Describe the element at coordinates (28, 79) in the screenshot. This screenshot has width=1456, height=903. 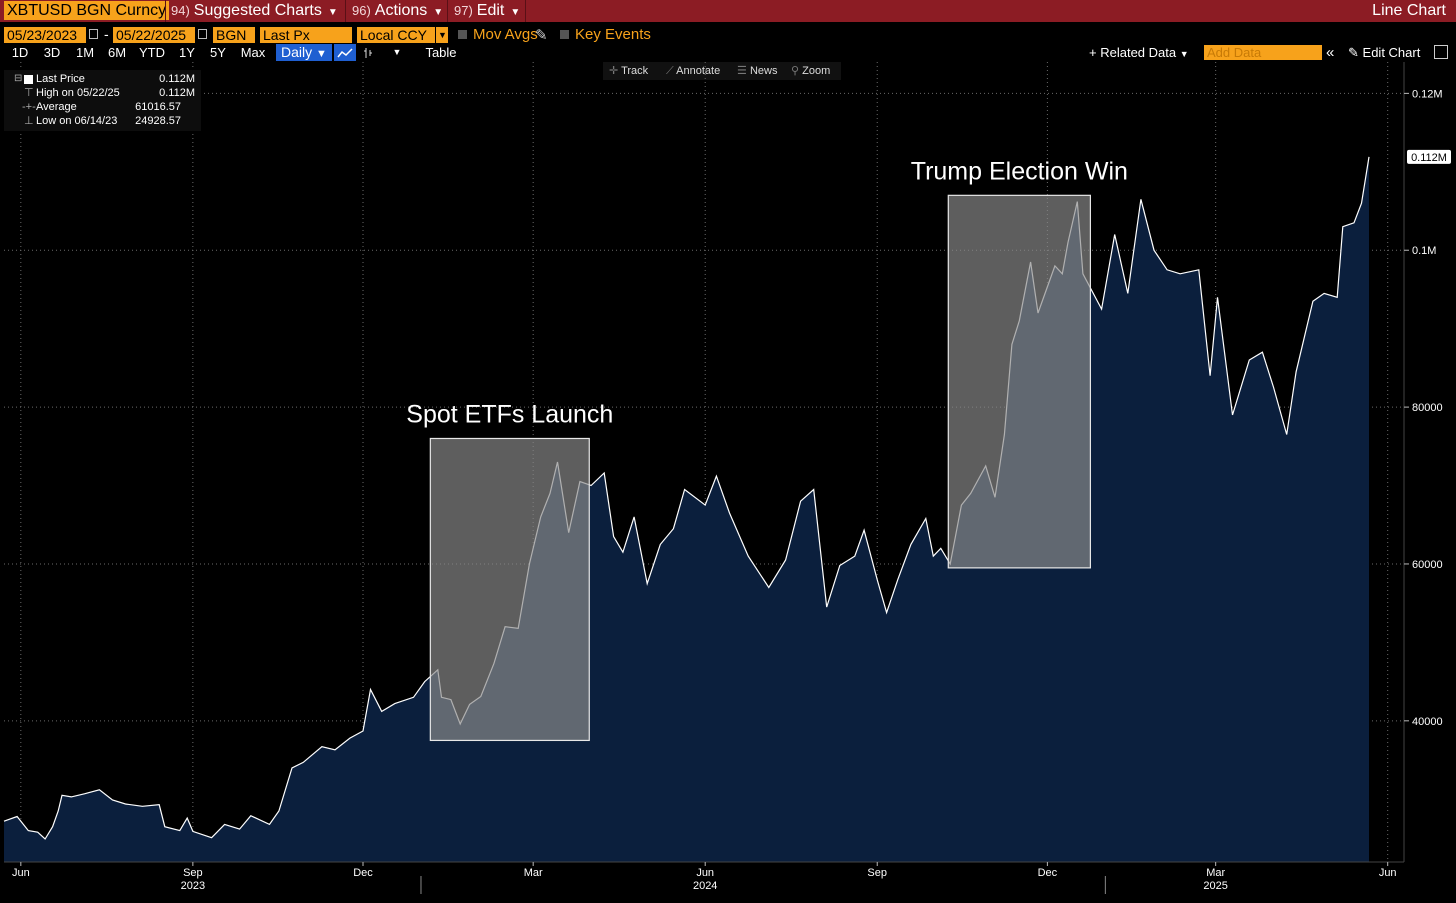
I see `series-swatch` at that location.